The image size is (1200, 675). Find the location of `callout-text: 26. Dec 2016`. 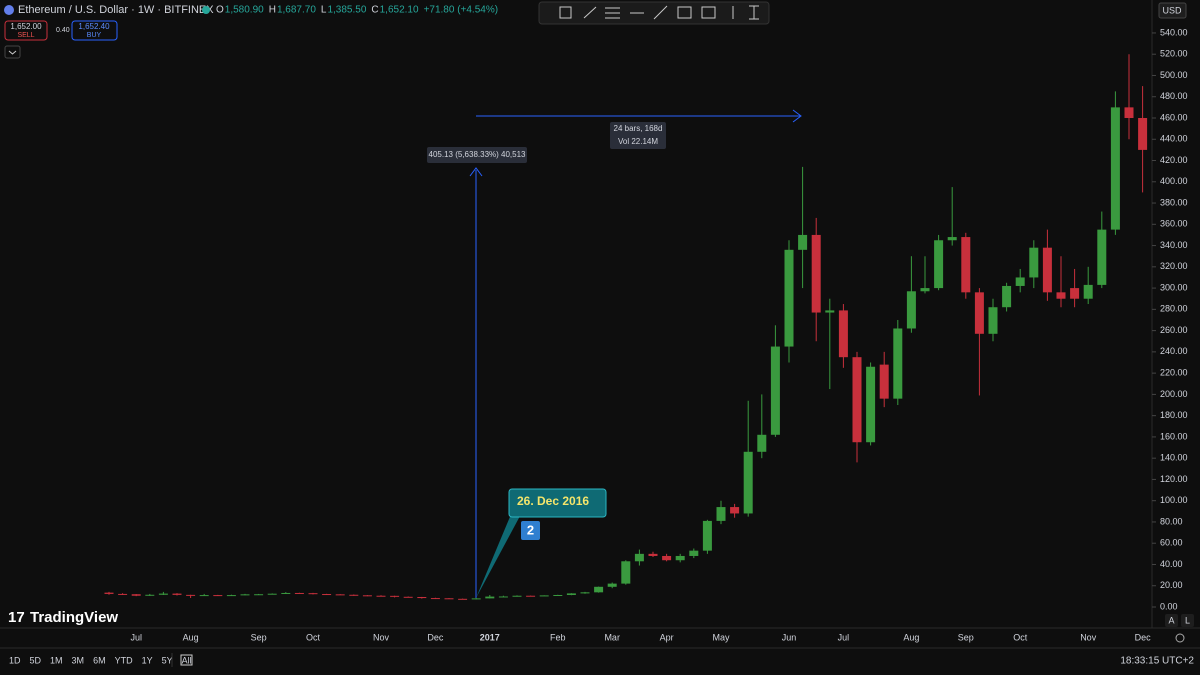

callout-text: 26. Dec 2016 is located at coordinates (553, 501).